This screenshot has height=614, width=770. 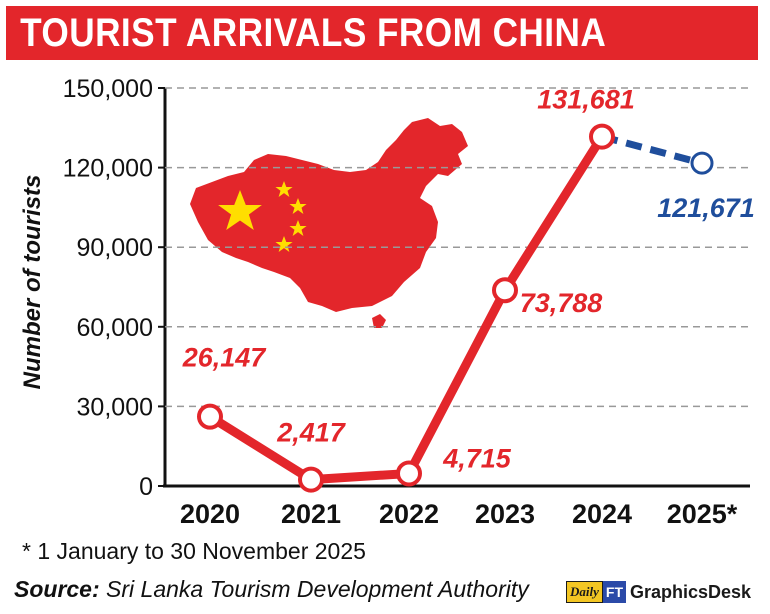 What do you see at coordinates (225, 358) in the screenshot?
I see `data-label: 26,147` at bounding box center [225, 358].